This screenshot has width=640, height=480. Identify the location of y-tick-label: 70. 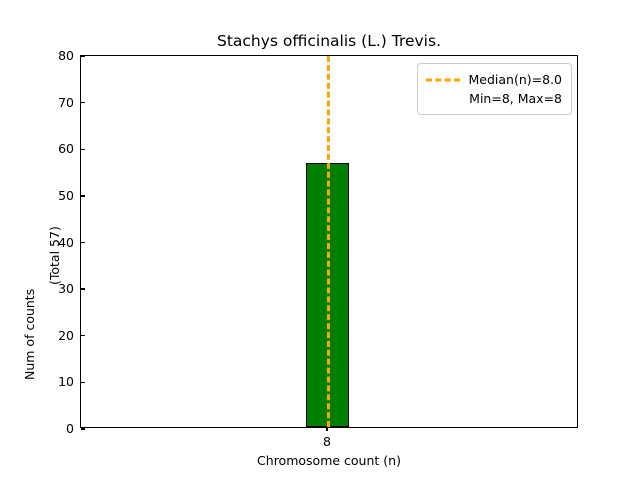
(66, 102).